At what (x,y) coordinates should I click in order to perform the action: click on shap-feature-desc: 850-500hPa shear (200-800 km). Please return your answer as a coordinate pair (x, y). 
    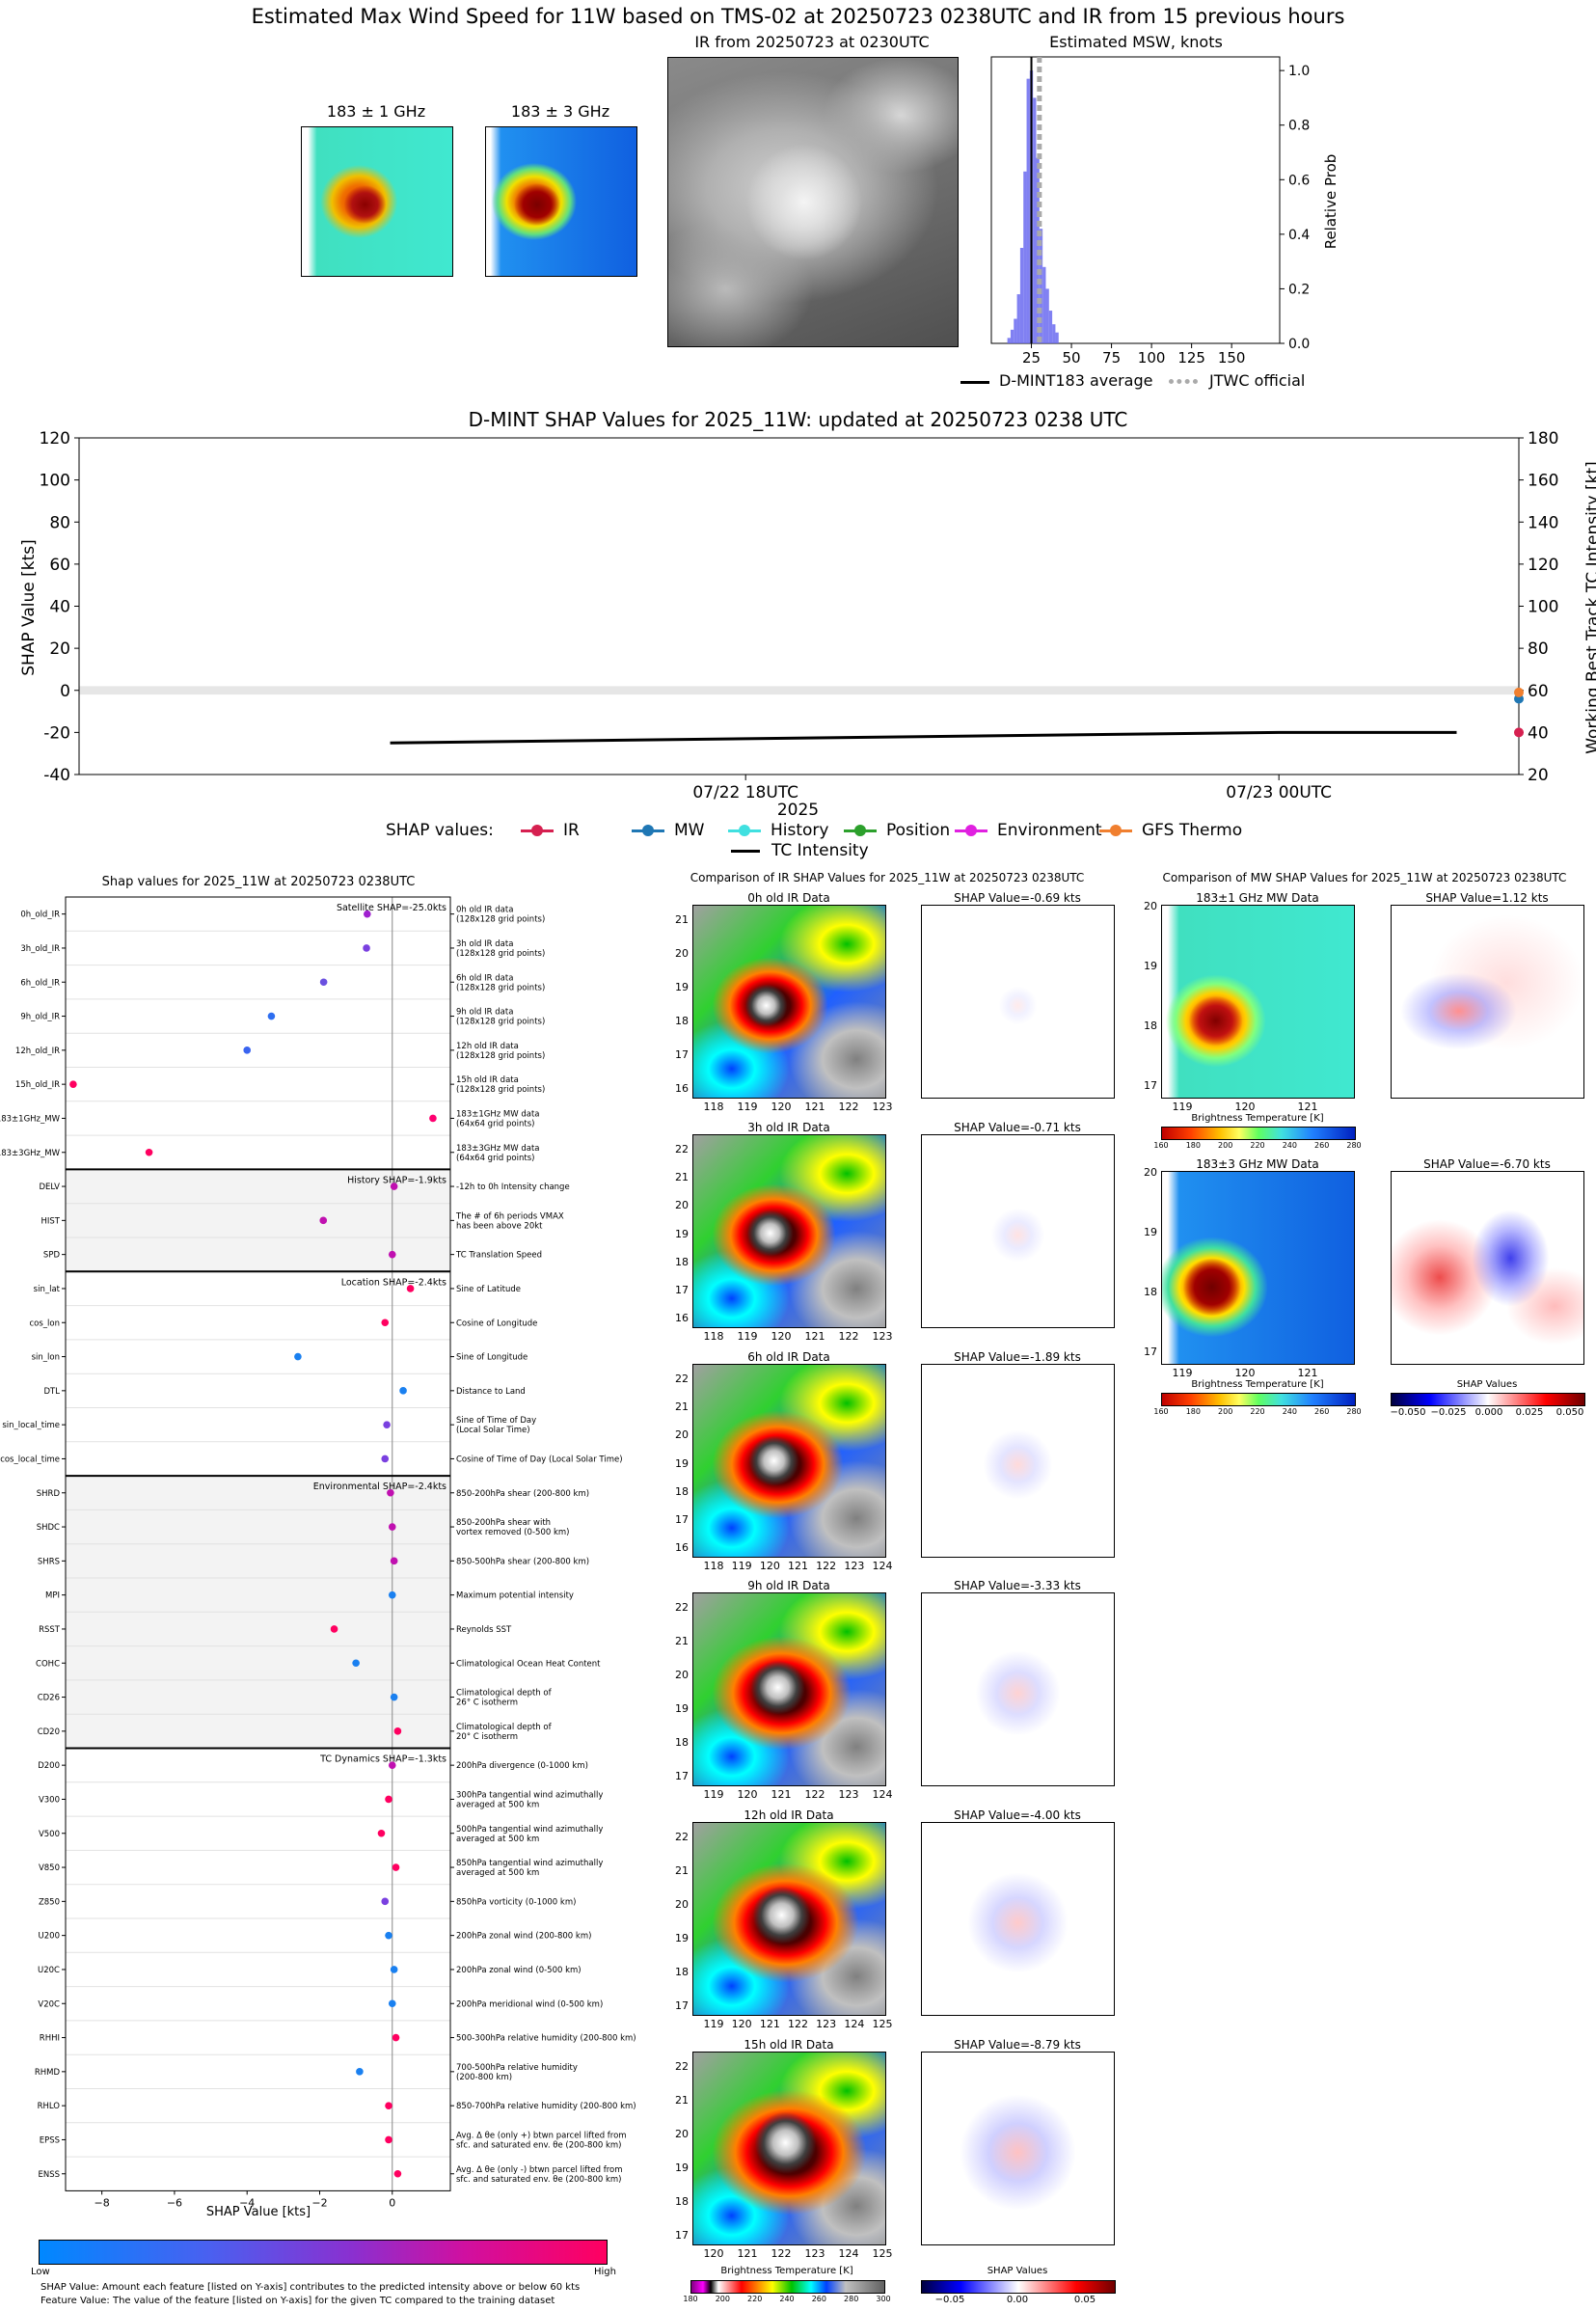
    Looking at the image, I should click on (523, 1562).